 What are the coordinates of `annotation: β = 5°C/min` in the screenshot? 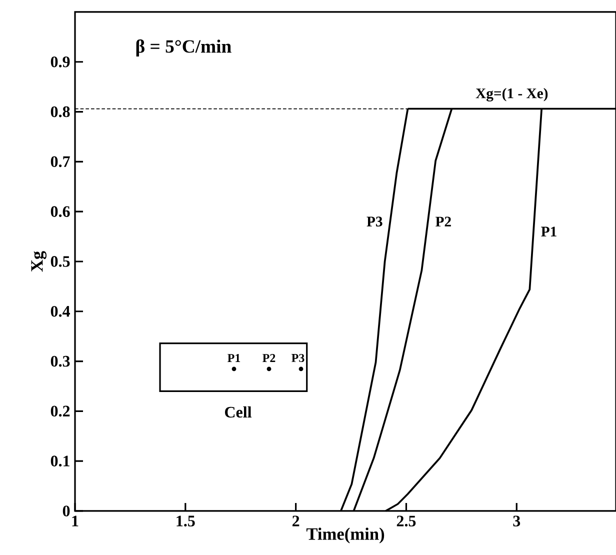 It's located at (184, 48).